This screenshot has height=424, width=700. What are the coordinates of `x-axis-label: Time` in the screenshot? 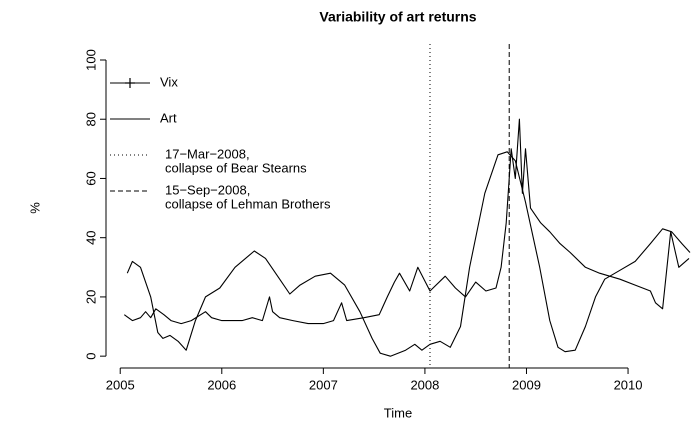 It's located at (398, 412).